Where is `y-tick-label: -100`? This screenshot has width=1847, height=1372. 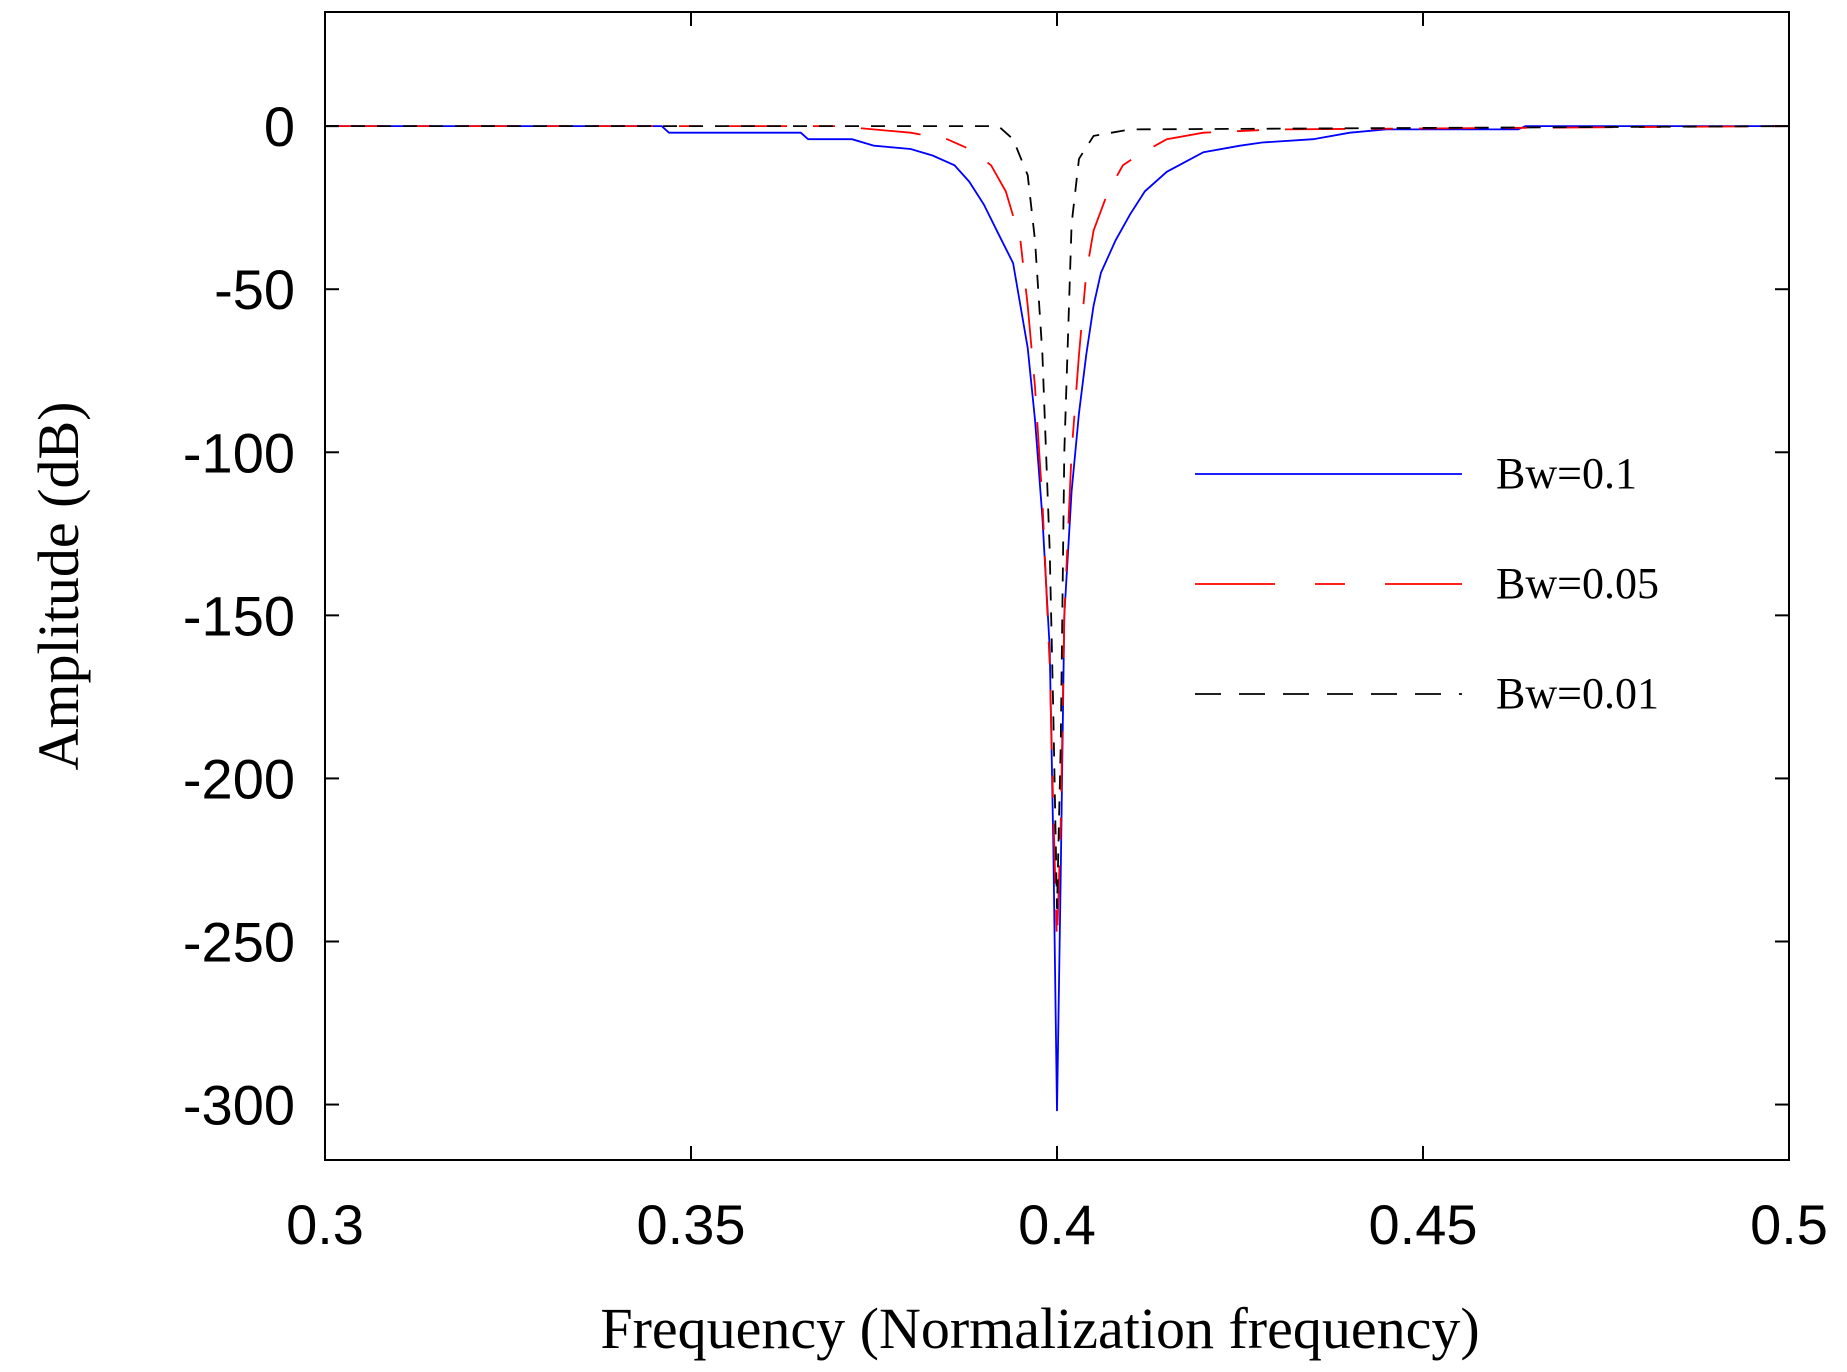
y-tick-label: -100 is located at coordinates (239, 452).